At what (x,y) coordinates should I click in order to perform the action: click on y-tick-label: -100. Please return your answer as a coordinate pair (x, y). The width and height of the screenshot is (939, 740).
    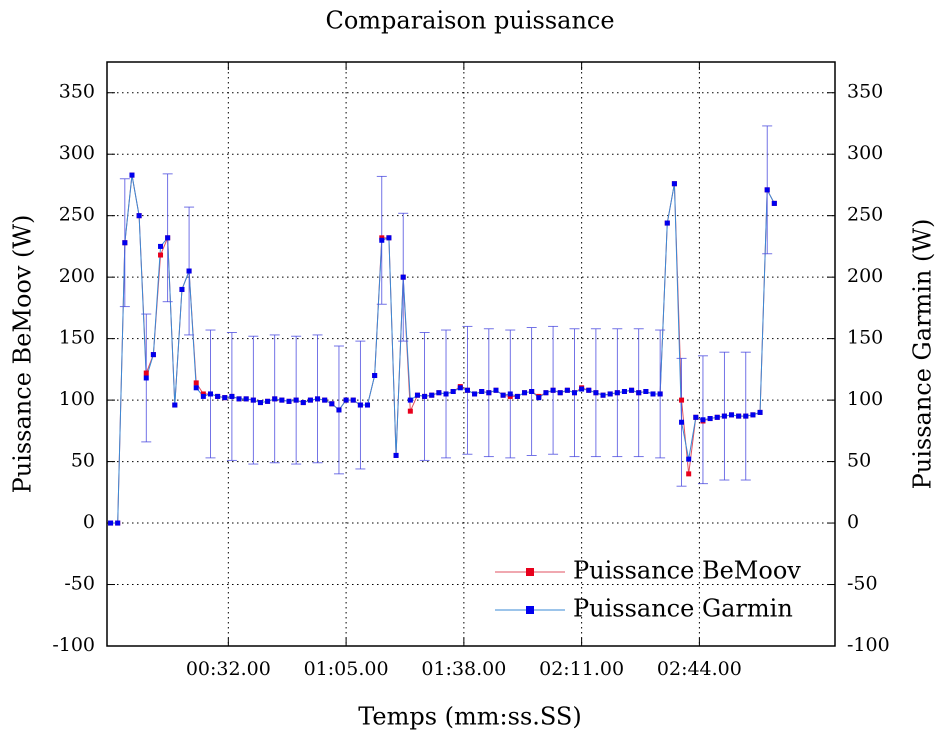
    Looking at the image, I should click on (73, 645).